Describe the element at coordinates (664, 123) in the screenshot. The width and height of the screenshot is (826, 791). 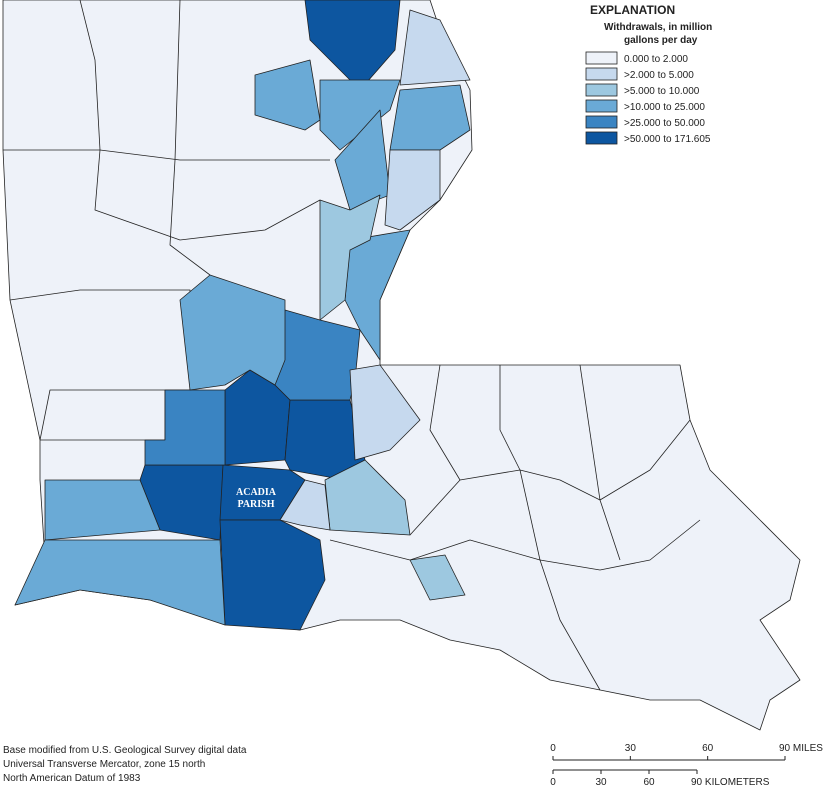
I see `legend-label: >25.000 to 50.000` at that location.